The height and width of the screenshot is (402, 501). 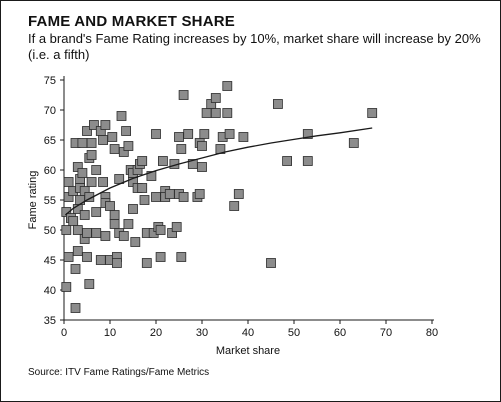 What do you see at coordinates (386, 333) in the screenshot?
I see `x-tick-label: 70` at bounding box center [386, 333].